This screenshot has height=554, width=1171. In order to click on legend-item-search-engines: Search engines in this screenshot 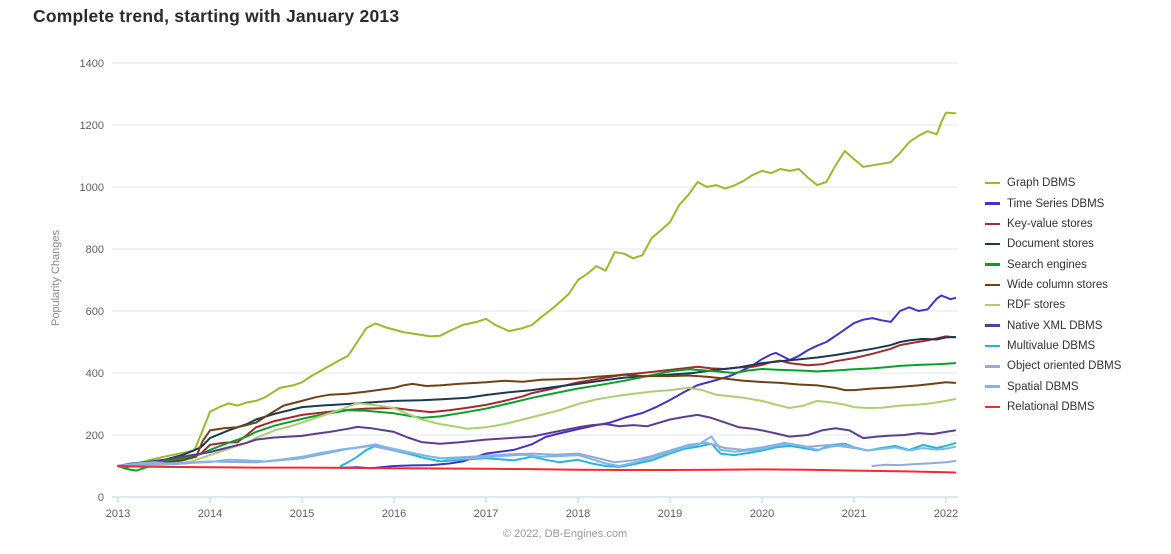, I will do `click(1053, 264)`.